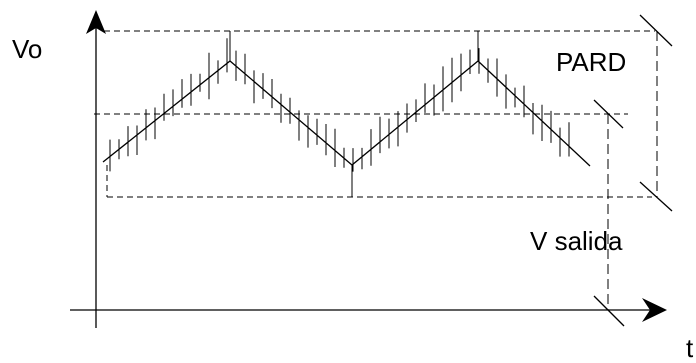  Describe the element at coordinates (656, 196) in the screenshot. I see `pard-bottom-tick` at that location.